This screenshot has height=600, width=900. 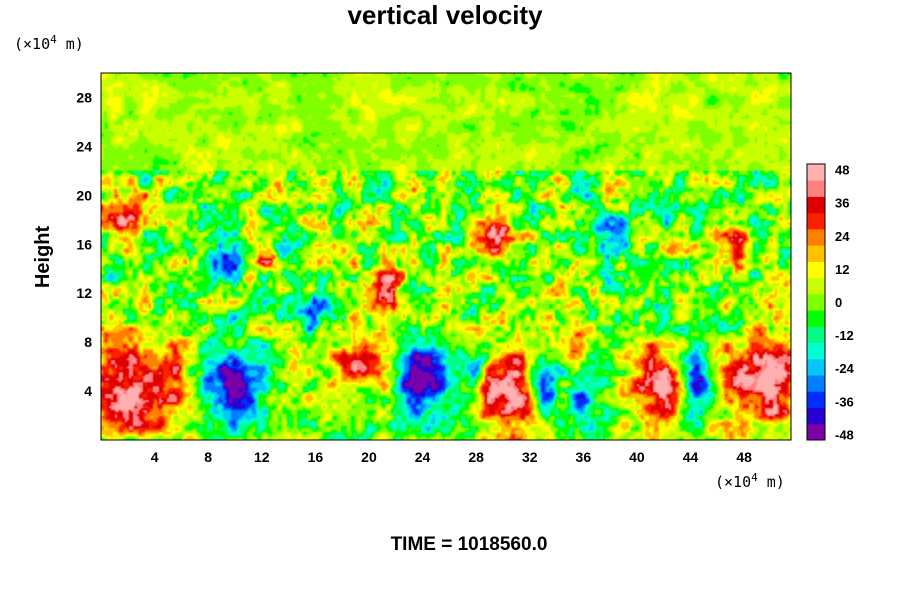 What do you see at coordinates (445, 15) in the screenshot?
I see `chart-title: vertical velocity` at bounding box center [445, 15].